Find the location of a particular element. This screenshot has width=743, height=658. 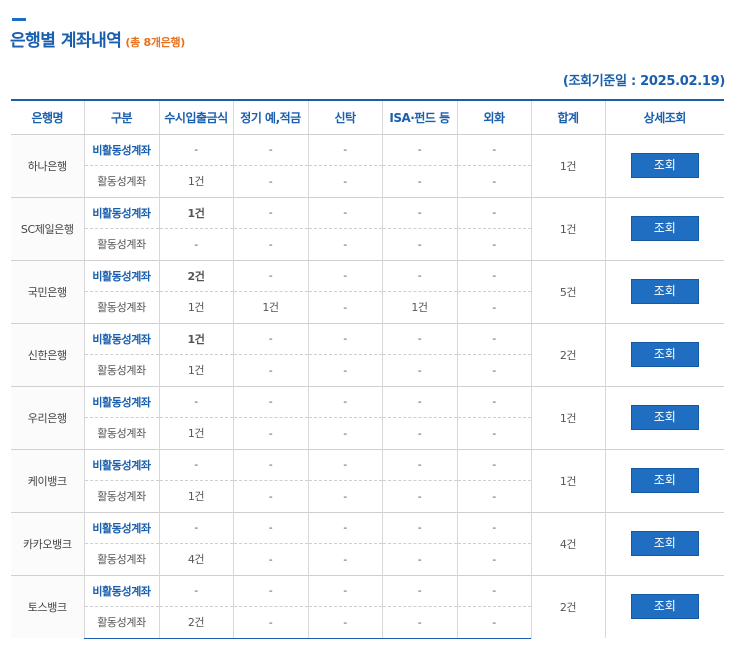

cell-demand-deposit: 4건 is located at coordinates (195, 559).